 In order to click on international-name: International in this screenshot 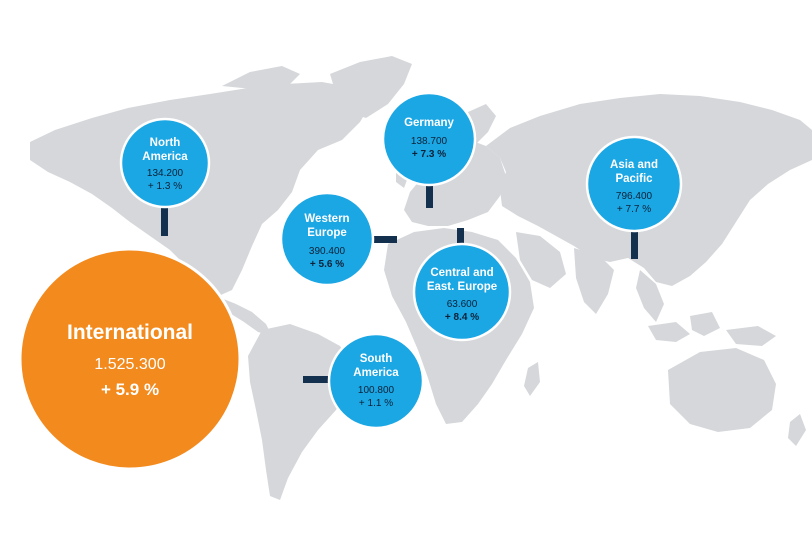, I will do `click(130, 332)`.